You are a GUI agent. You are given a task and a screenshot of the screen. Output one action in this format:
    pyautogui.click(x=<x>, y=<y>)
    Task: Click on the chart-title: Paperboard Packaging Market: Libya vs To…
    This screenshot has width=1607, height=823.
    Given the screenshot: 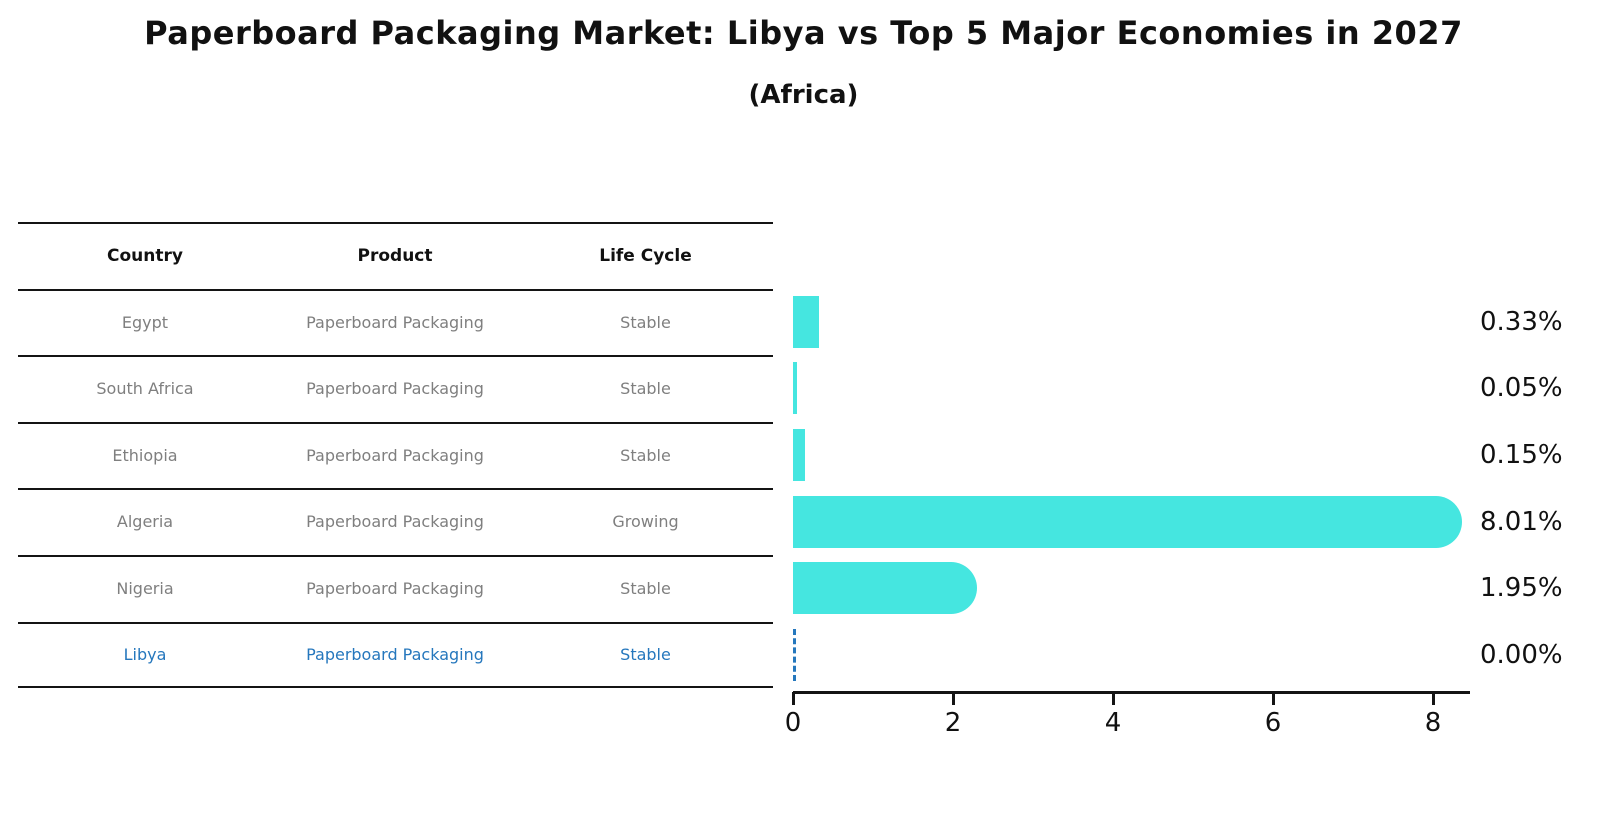 What is the action you would take?
    pyautogui.click(x=803, y=33)
    